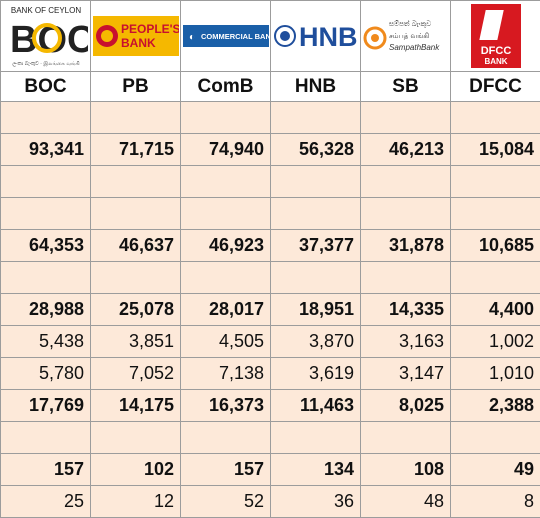 Image resolution: width=540 pixels, height=518 pixels. Describe the element at coordinates (316, 342) in the screenshot. I see `table-cell: 3,870` at that location.